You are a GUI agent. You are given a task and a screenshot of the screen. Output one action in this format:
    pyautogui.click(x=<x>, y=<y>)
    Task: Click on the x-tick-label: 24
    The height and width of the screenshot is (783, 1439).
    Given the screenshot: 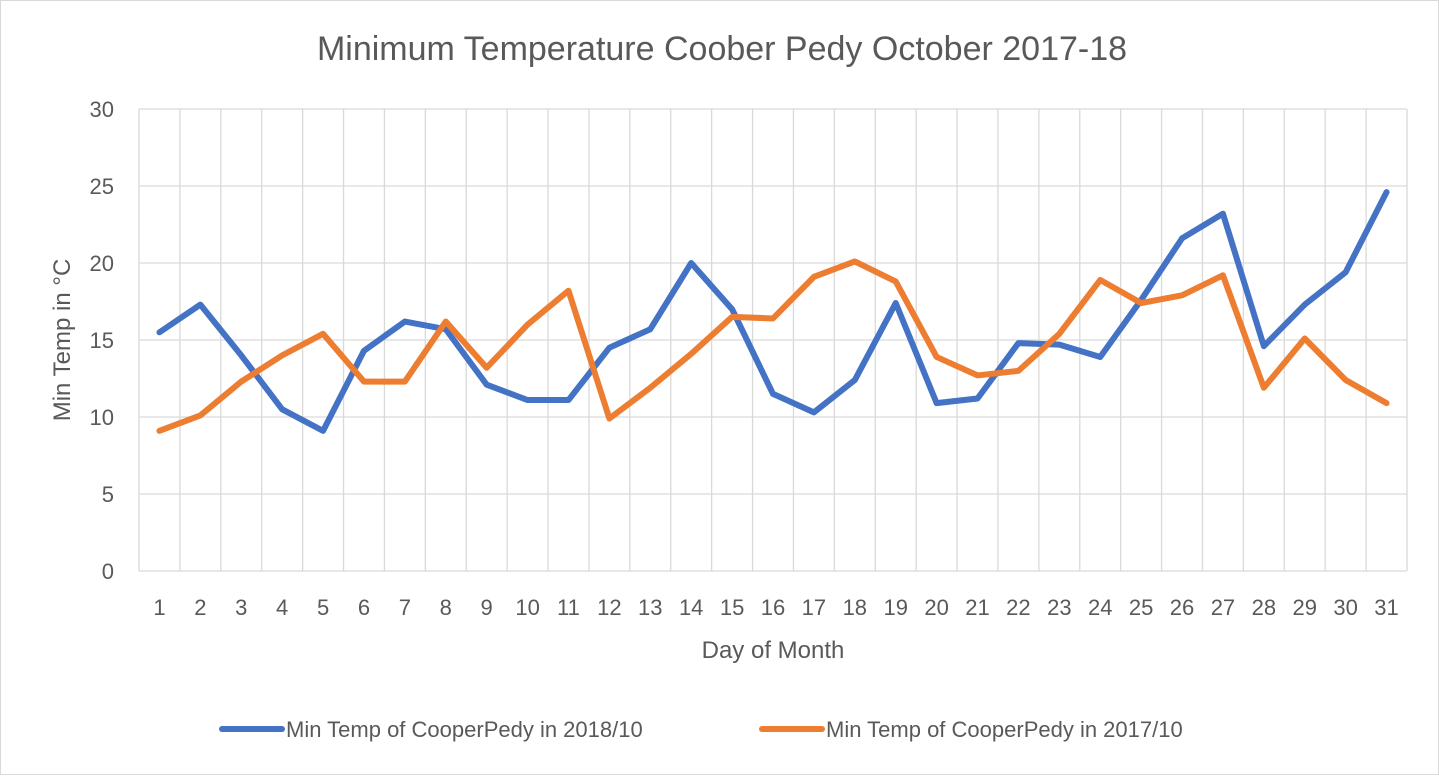 What is the action you would take?
    pyautogui.click(x=1100, y=607)
    